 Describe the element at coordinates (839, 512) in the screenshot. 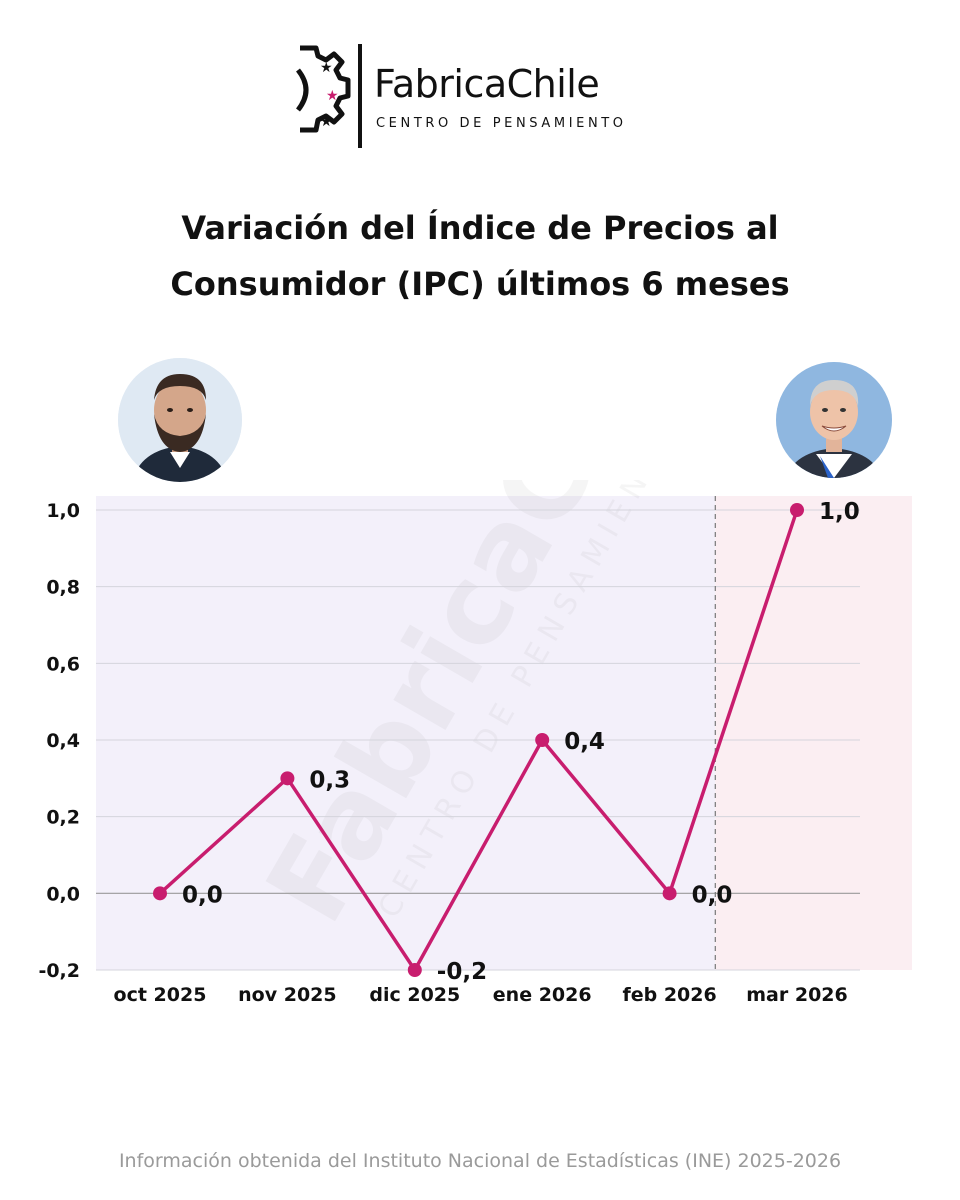

I see `data-label: 1,0` at that location.